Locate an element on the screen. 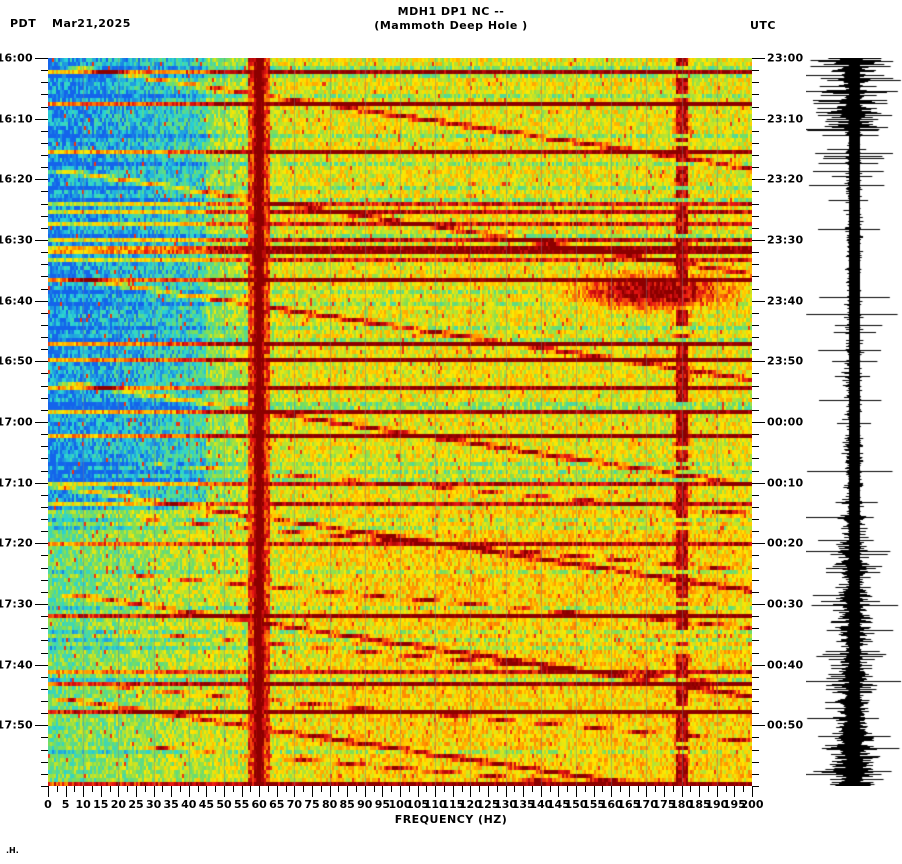 The image size is (902, 864). header-timezone-left: PDT is located at coordinates (23, 23).